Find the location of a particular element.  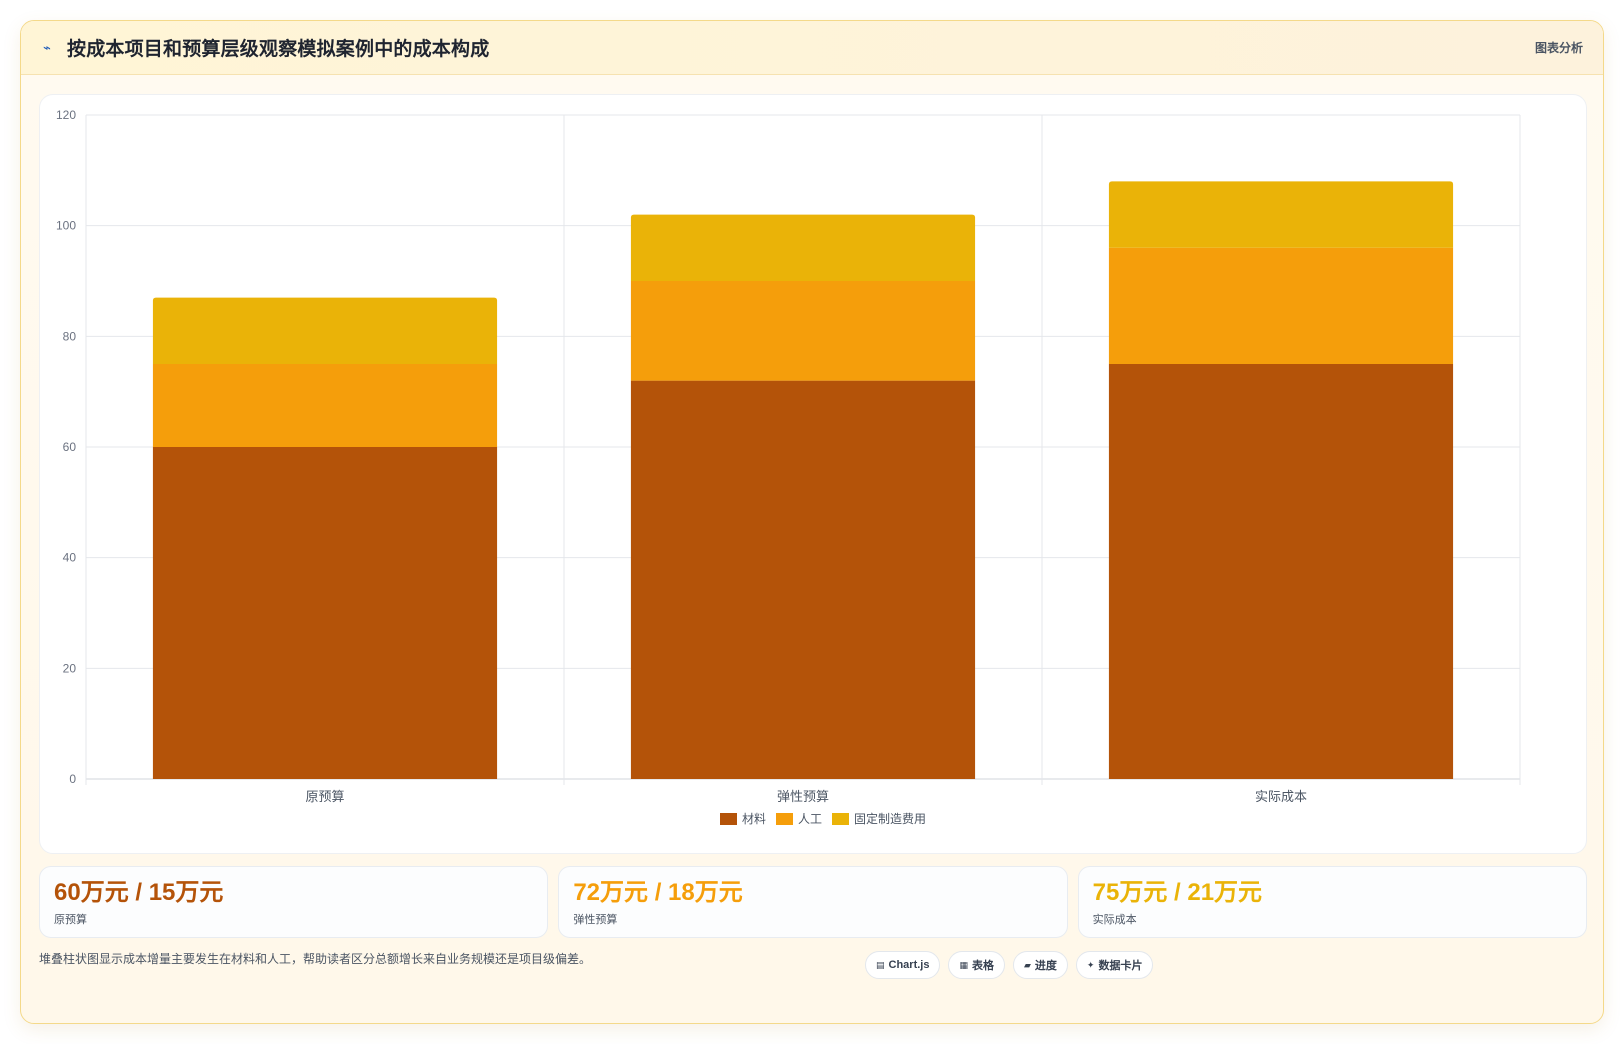

x-tick-label: 弹性预算 is located at coordinates (803, 796).